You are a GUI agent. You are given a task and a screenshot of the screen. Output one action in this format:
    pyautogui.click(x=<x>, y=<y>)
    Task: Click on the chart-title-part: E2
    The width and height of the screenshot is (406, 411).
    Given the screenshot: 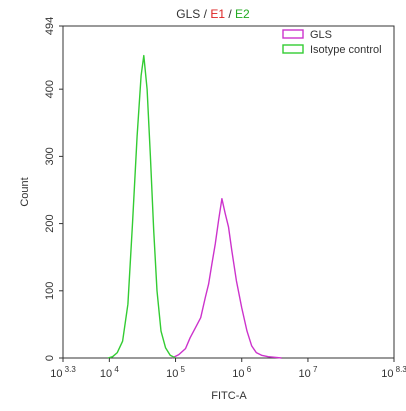 What is the action you would take?
    pyautogui.click(x=242, y=14)
    